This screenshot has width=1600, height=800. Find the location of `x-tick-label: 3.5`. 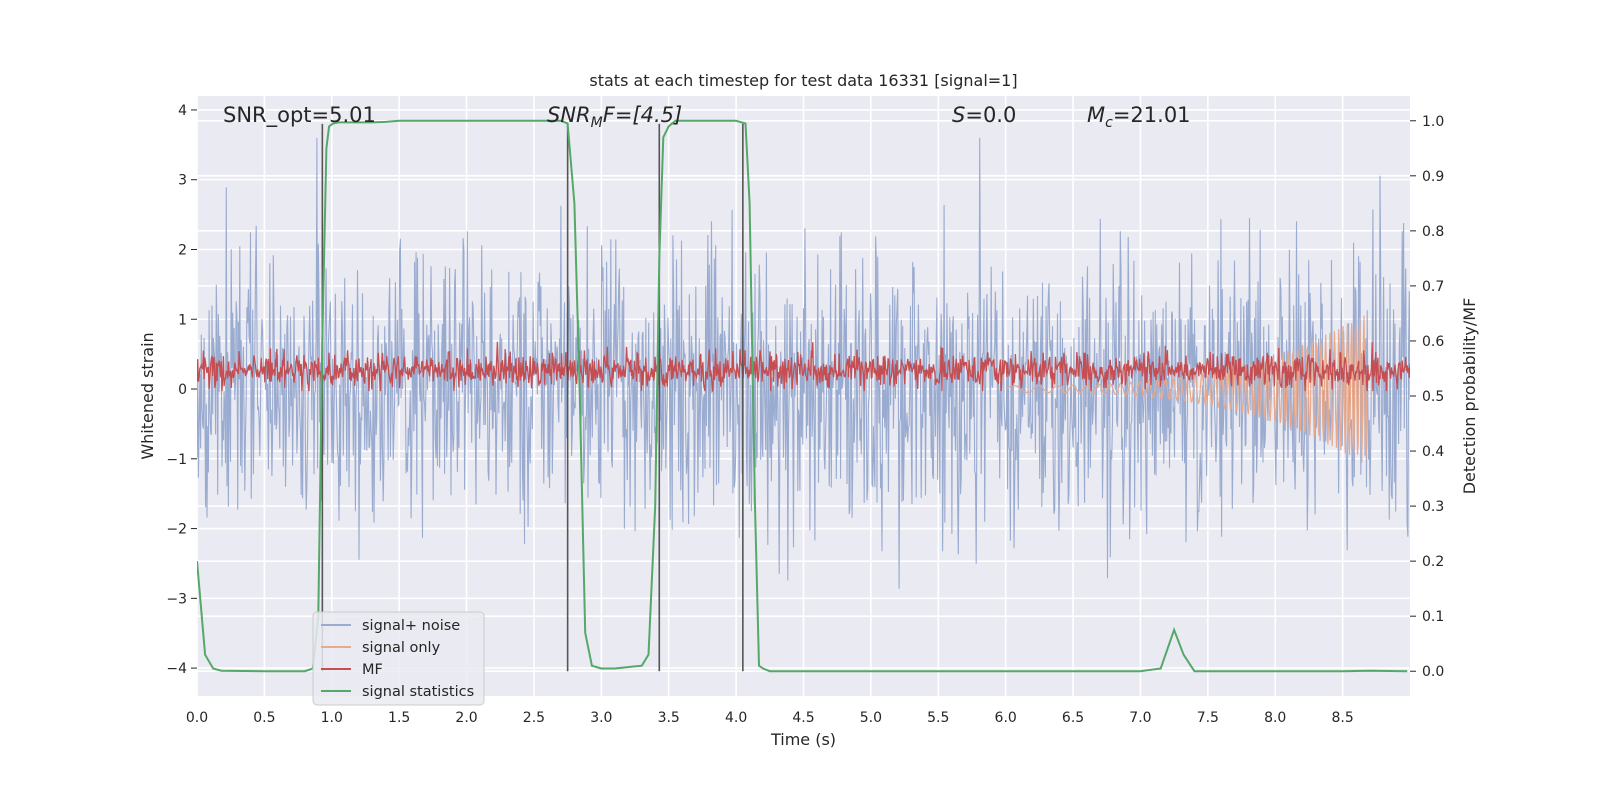

x-tick-label: 3.5 is located at coordinates (669, 718).